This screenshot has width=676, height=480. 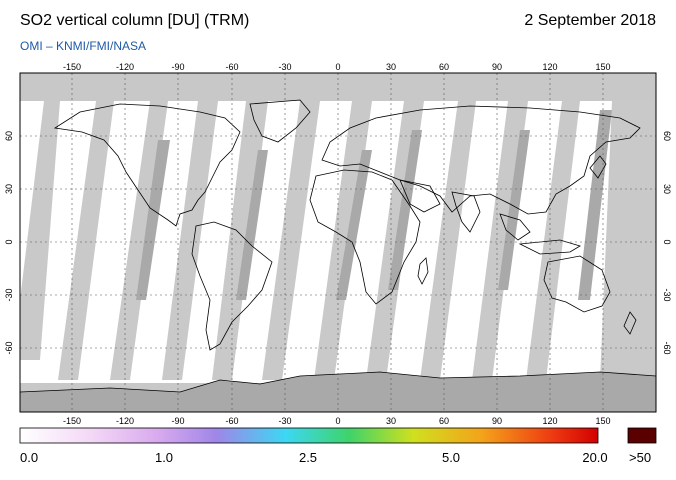 I want to click on colorbar-label: 20.0, so click(x=595, y=457).